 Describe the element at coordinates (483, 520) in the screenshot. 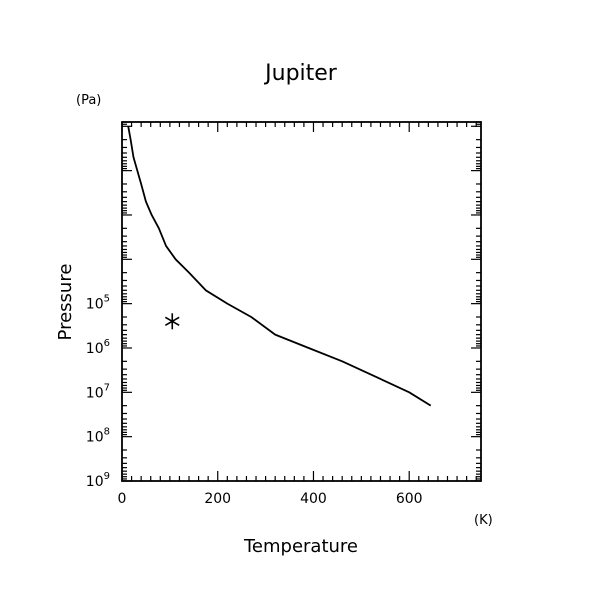

I see `x-unit-label: (K)` at that location.